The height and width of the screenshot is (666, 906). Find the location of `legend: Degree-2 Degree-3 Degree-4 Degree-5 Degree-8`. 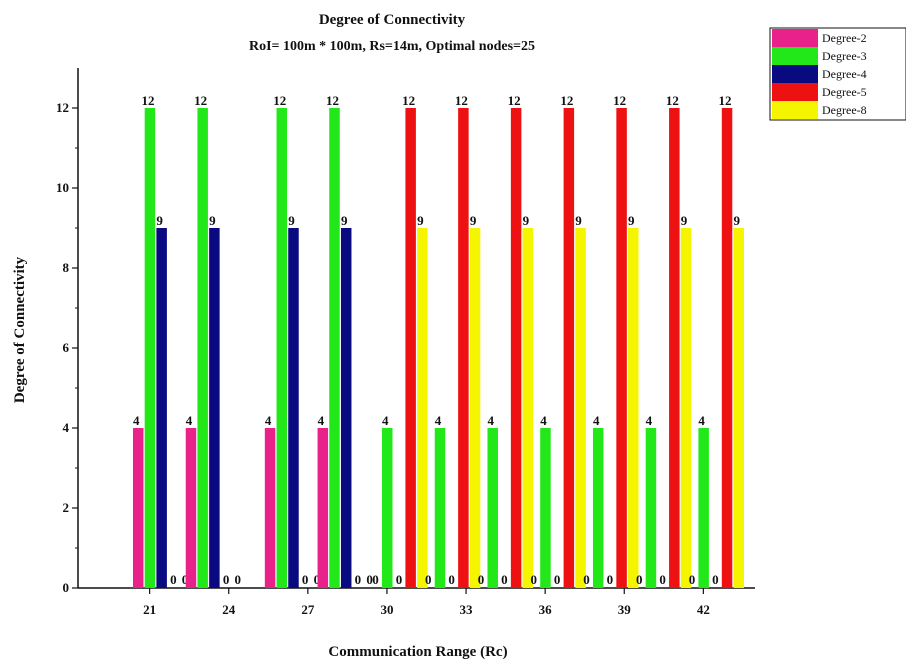

legend: Degree-2 Degree-3 Degree-4 Degree-5 Degree-8 is located at coordinates (837, 74).